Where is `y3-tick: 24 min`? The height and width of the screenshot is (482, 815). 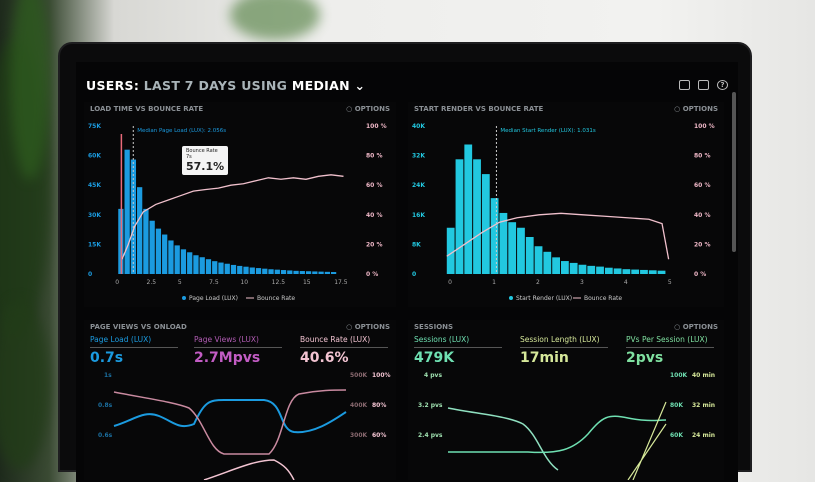
y3-tick: 24 min is located at coordinates (704, 435).